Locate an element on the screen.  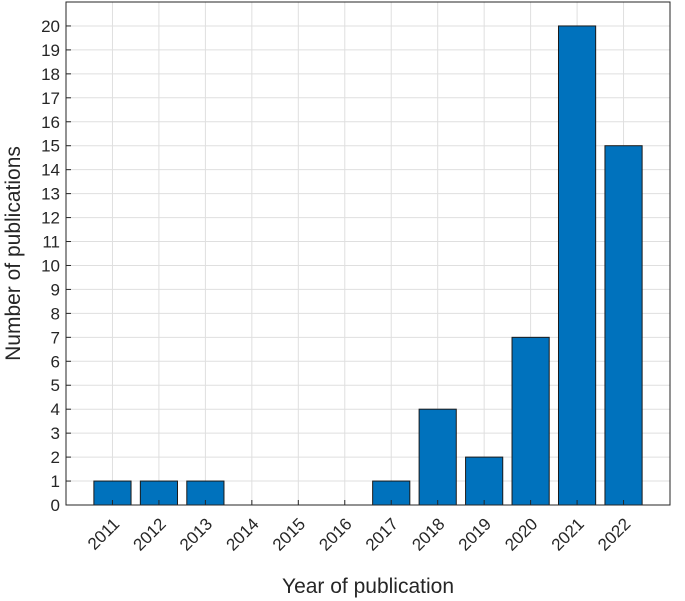
x-tick-label: 2011 is located at coordinates (103, 533).